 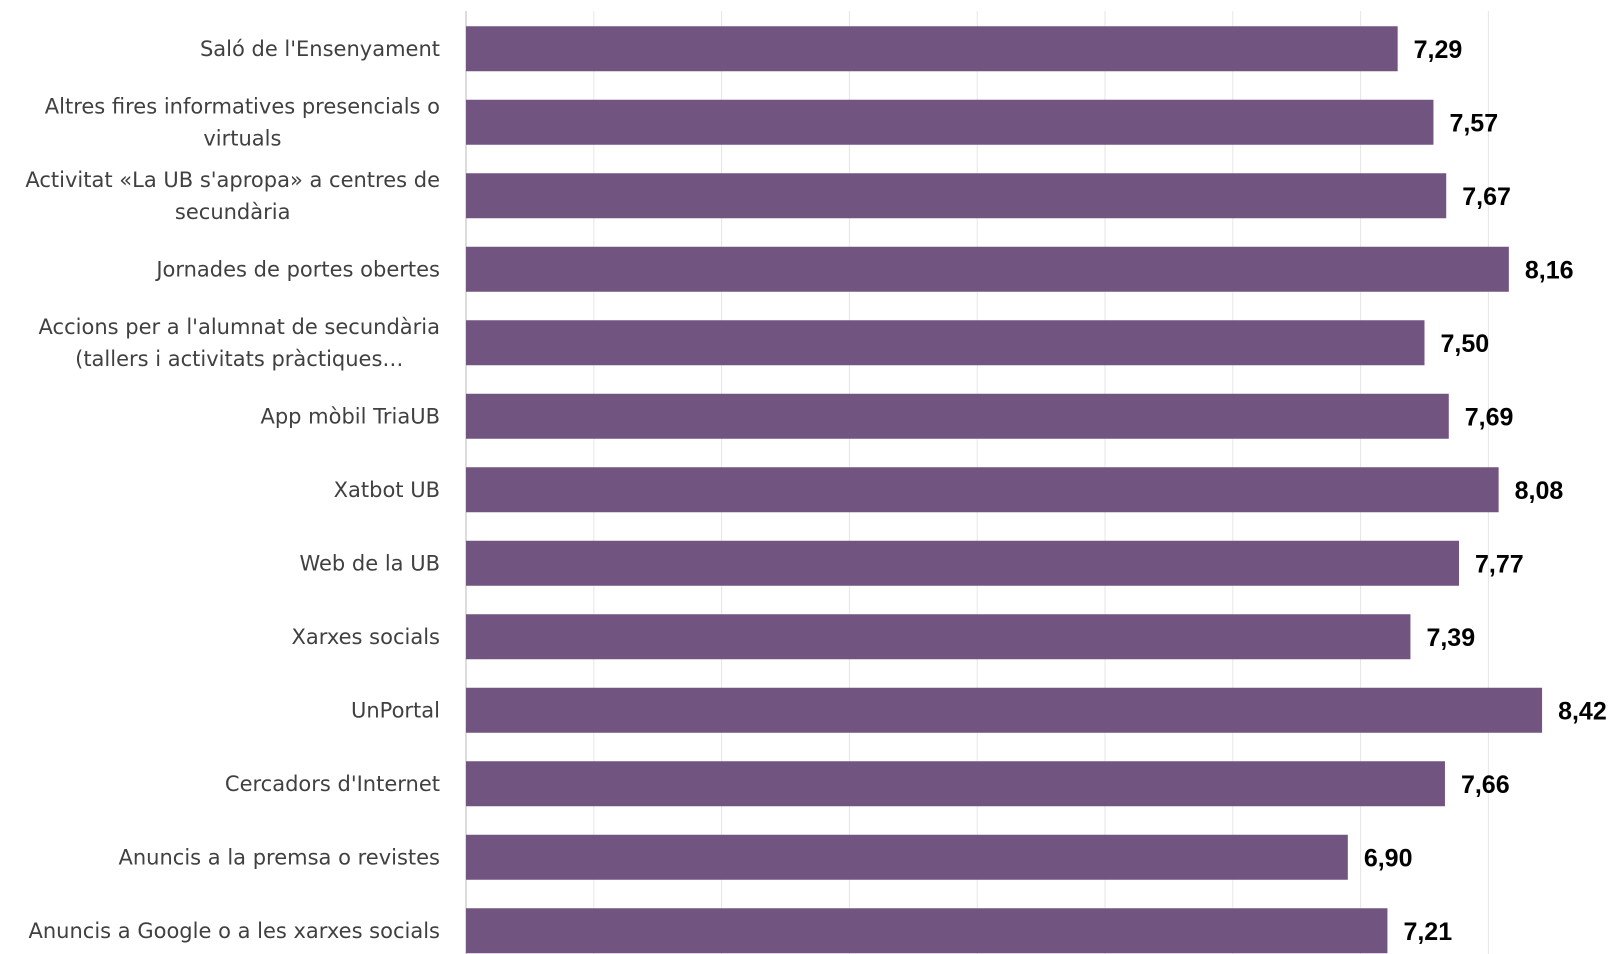 What do you see at coordinates (395, 710) in the screenshot?
I see `category-tick-label: UnPortal` at bounding box center [395, 710].